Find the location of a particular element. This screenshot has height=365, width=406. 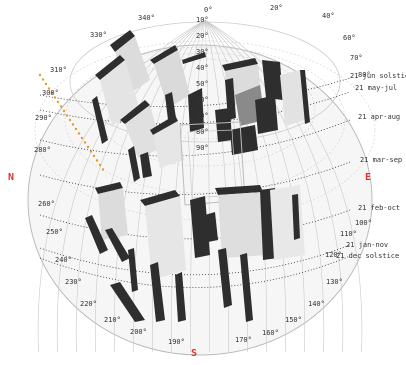

cardinal-east: E is located at coordinates (368, 177).